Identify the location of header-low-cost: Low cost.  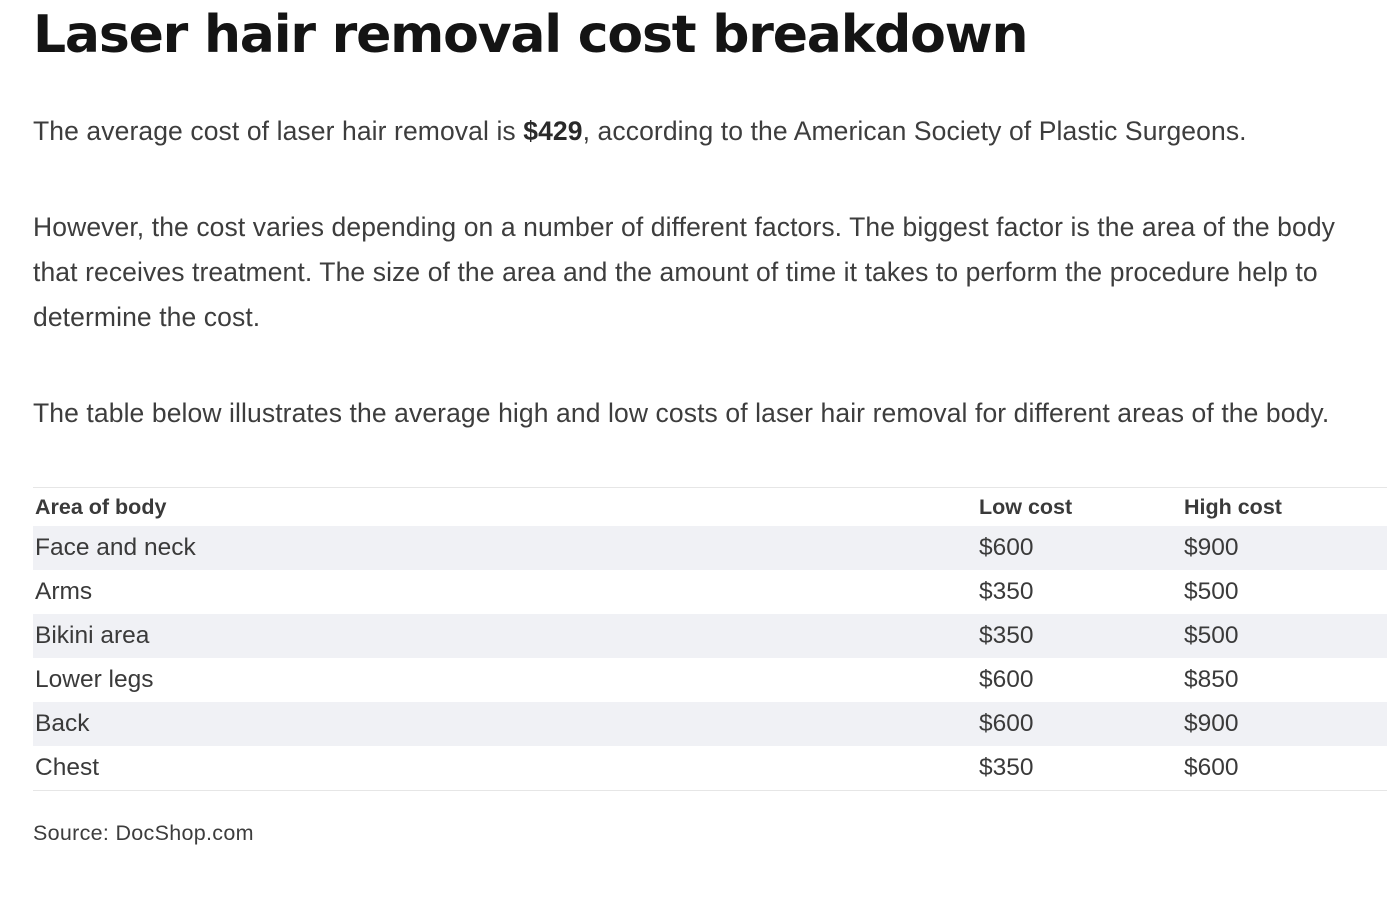
(1026, 506).